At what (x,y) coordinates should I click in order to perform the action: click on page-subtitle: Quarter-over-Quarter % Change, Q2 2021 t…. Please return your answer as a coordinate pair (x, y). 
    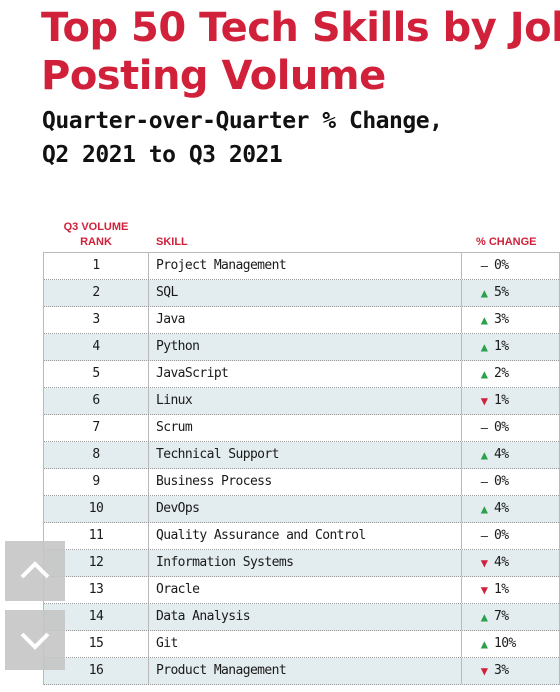
    Looking at the image, I should click on (242, 138).